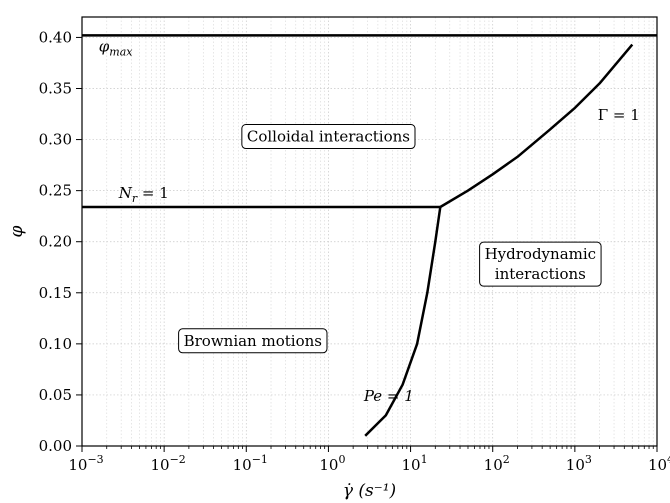 The height and width of the screenshot is (503, 670). I want to click on y-axis-label: φ, so click(17, 231).